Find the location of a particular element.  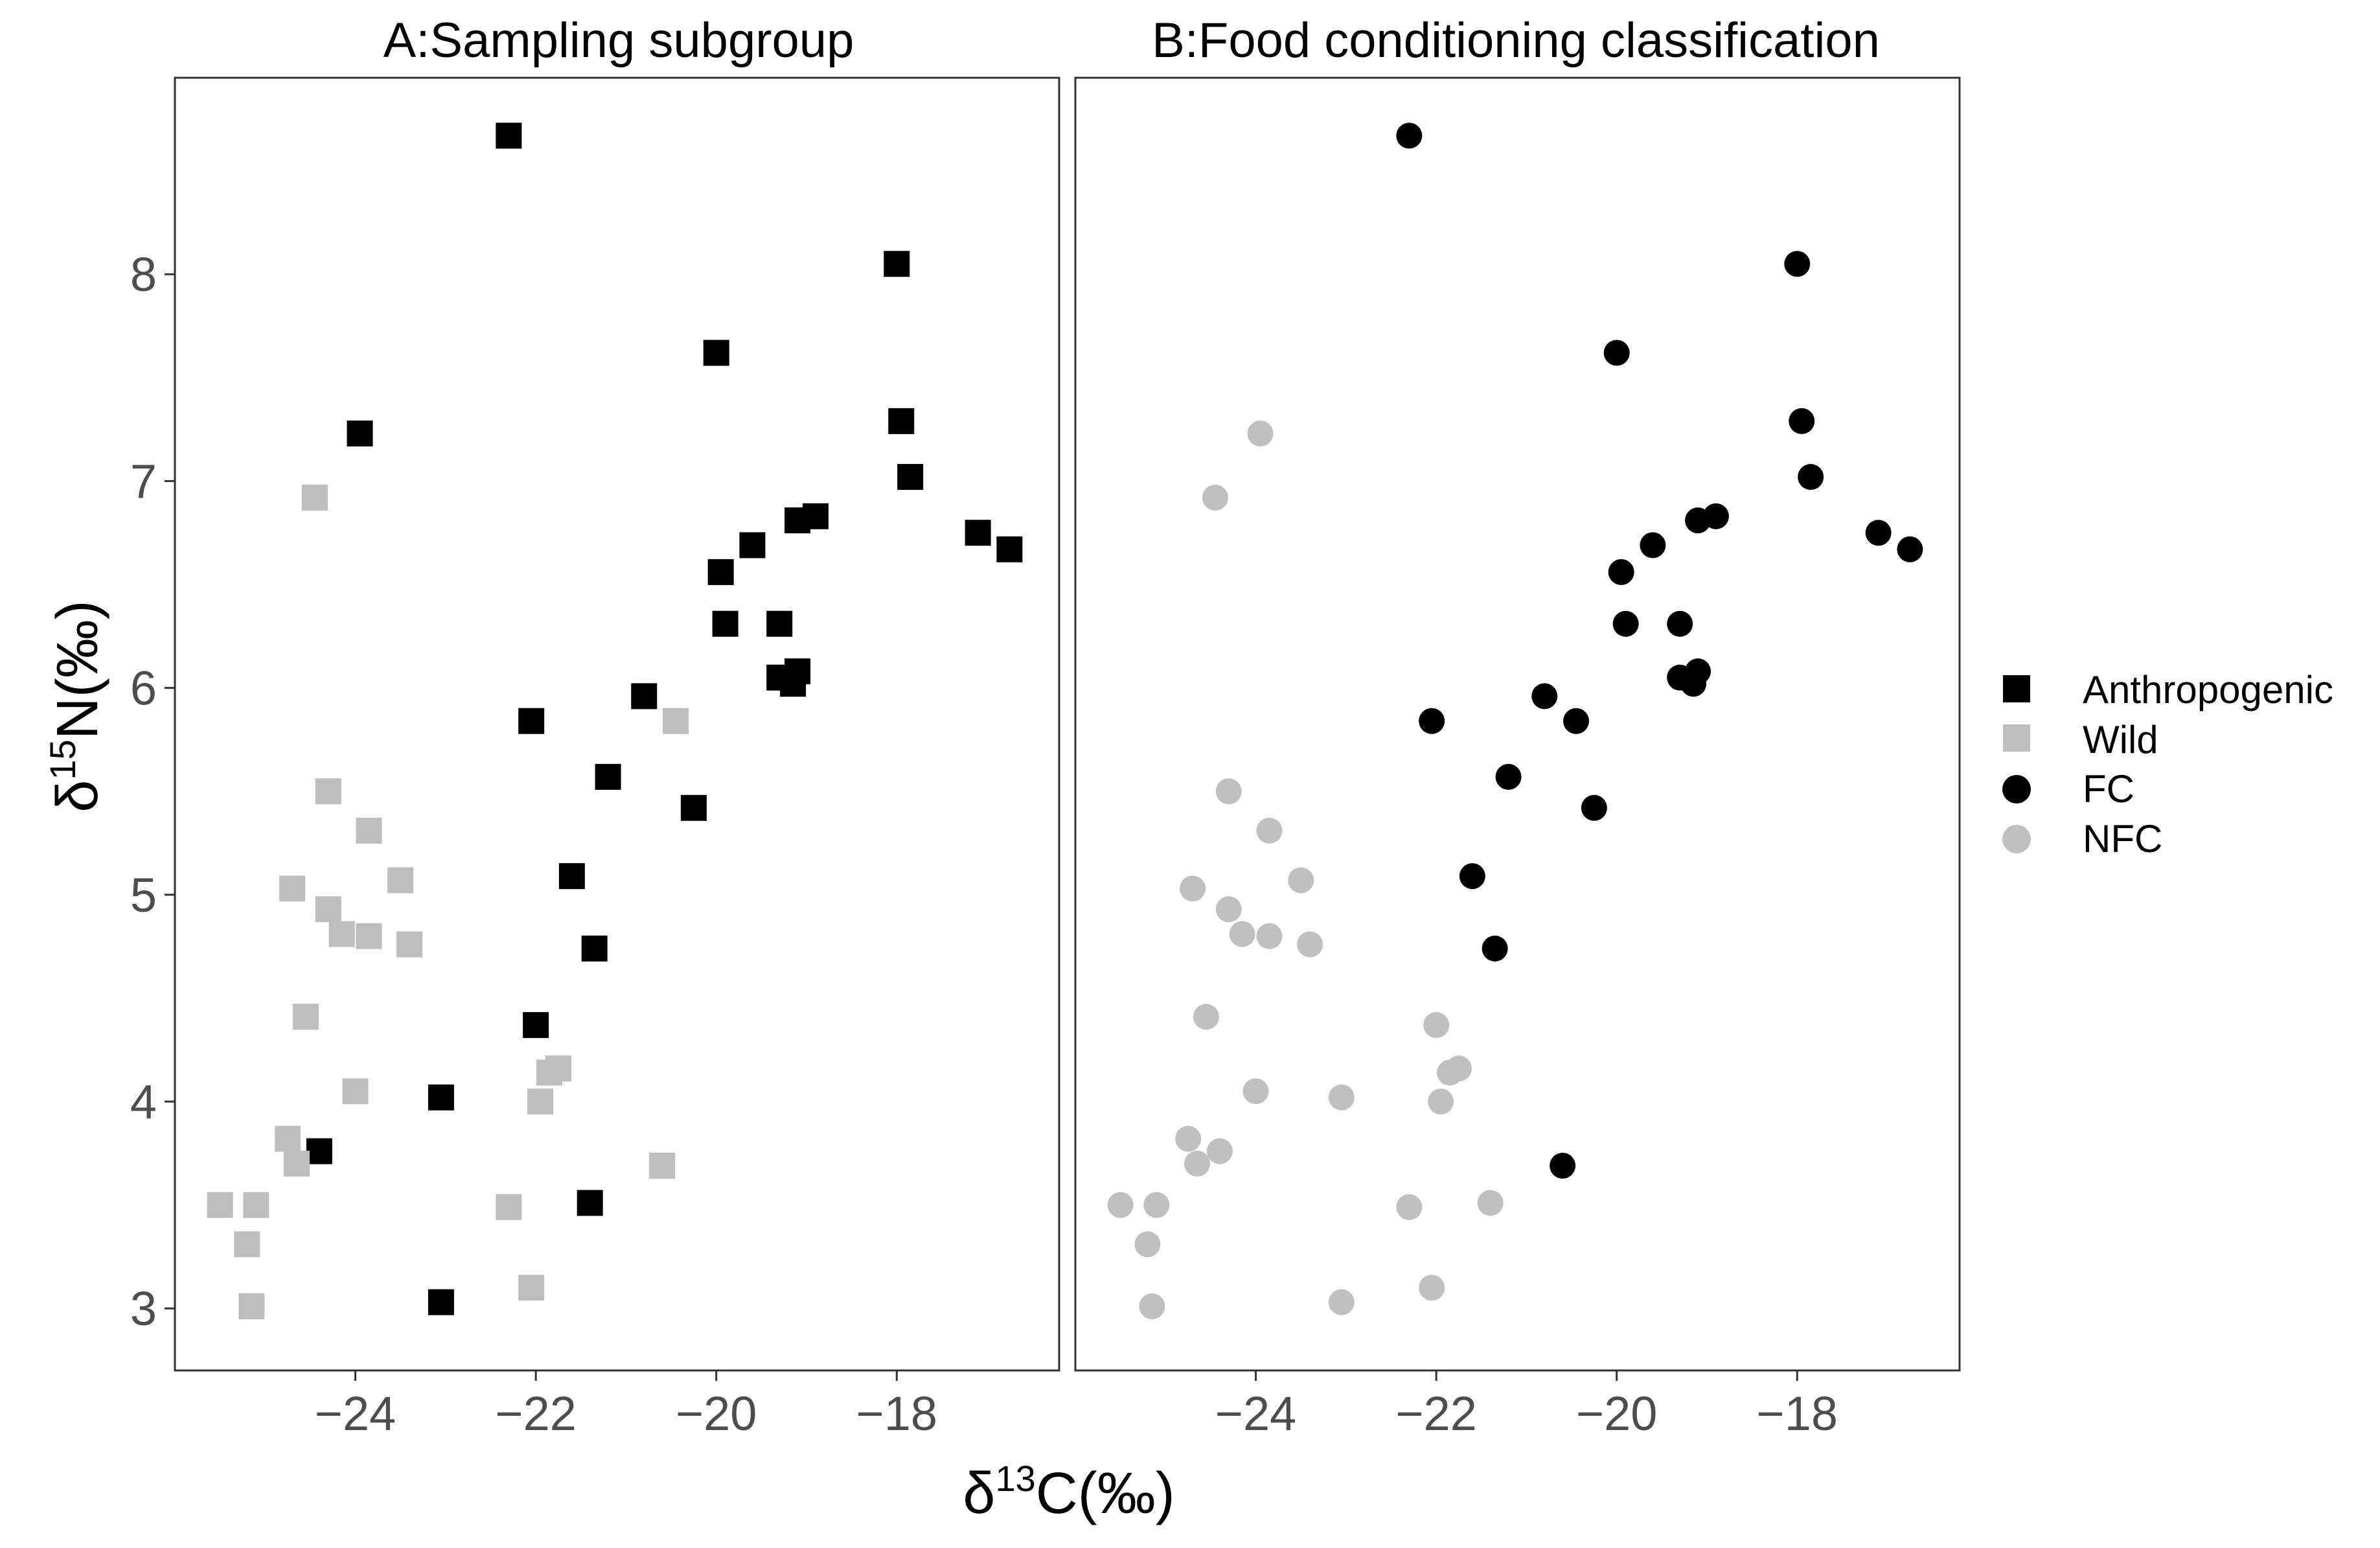

legend-label-fc: FC is located at coordinates (2108, 789).